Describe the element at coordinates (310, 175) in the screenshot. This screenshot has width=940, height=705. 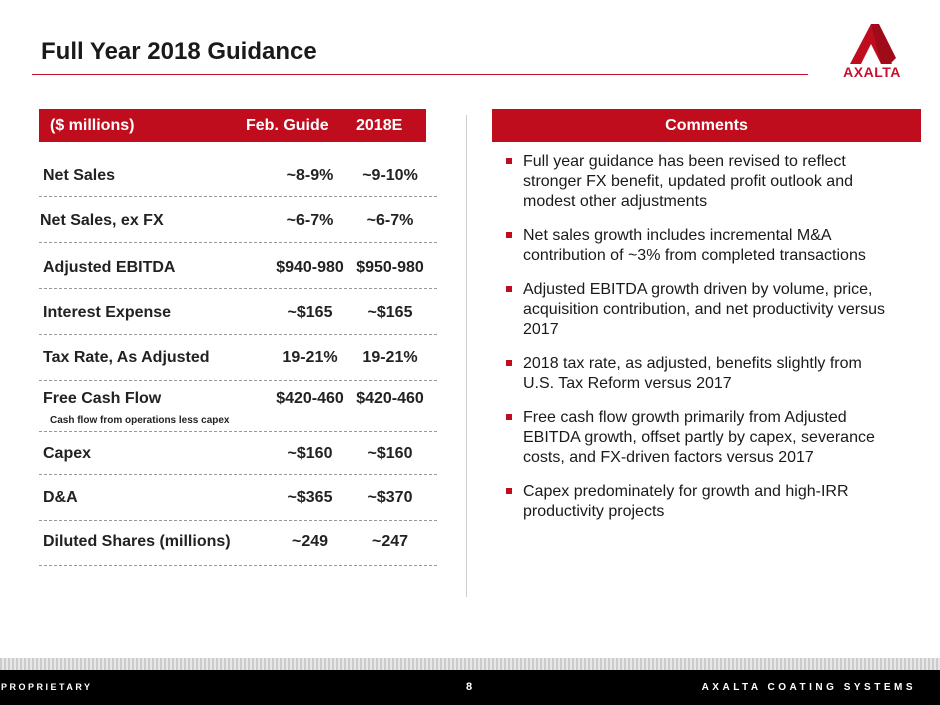
I see `row-feb-guide: ~8-9%` at that location.